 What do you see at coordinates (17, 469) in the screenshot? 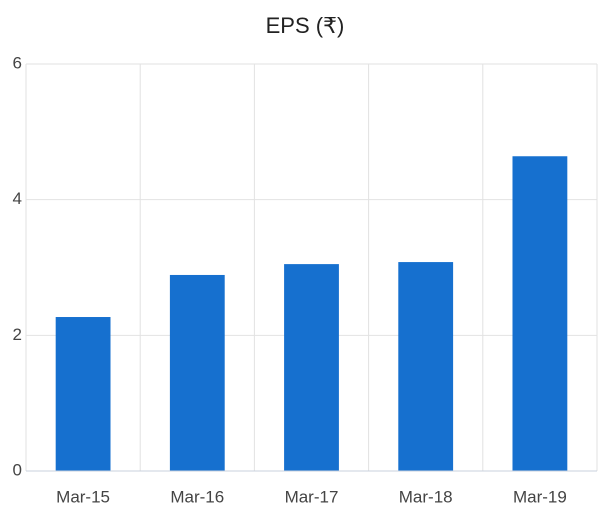
I see `y-tick-label: 0` at bounding box center [17, 469].